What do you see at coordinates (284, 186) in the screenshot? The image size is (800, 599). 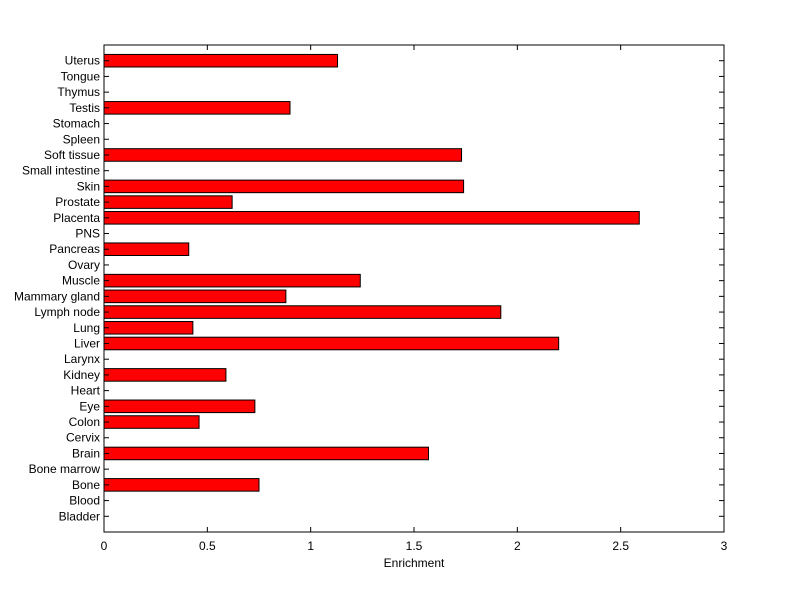 I see `bar-skin` at bounding box center [284, 186].